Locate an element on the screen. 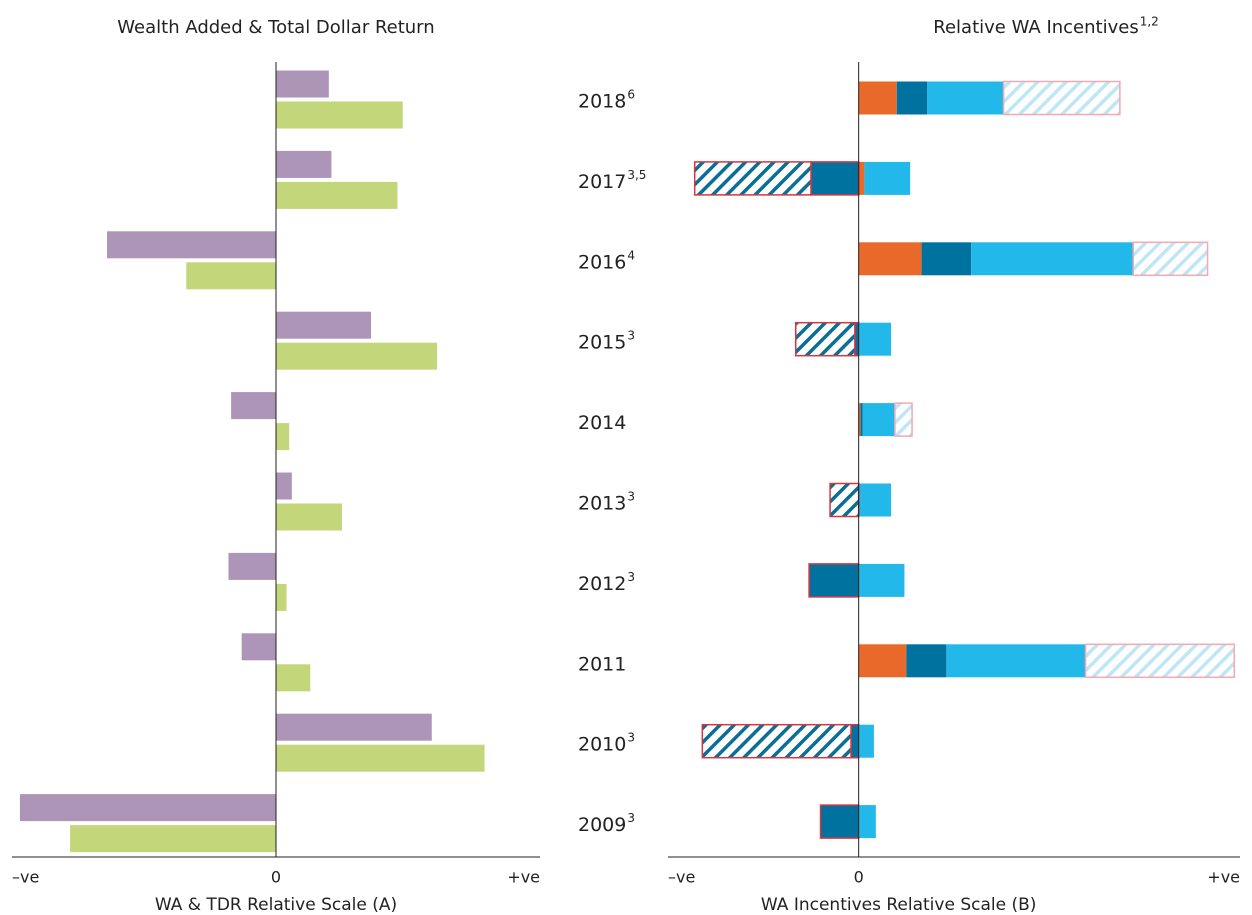 This screenshot has height=915, width=1252. x-axis-label: WA Incentives Relative Scale (B) is located at coordinates (898, 905).